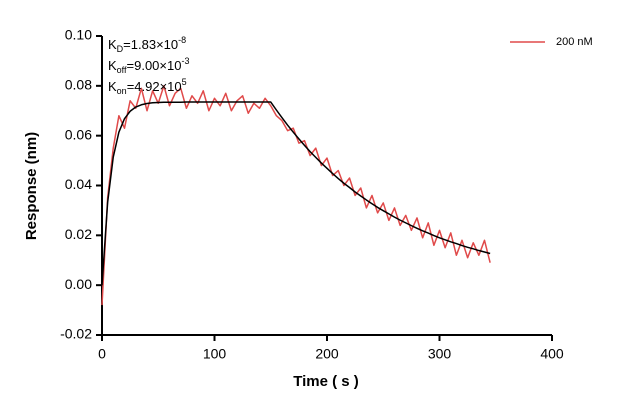 This screenshot has height=412, width=622. Describe the element at coordinates (154, 86) in the screenshot. I see `annotation-text: =4.92×10` at that location.